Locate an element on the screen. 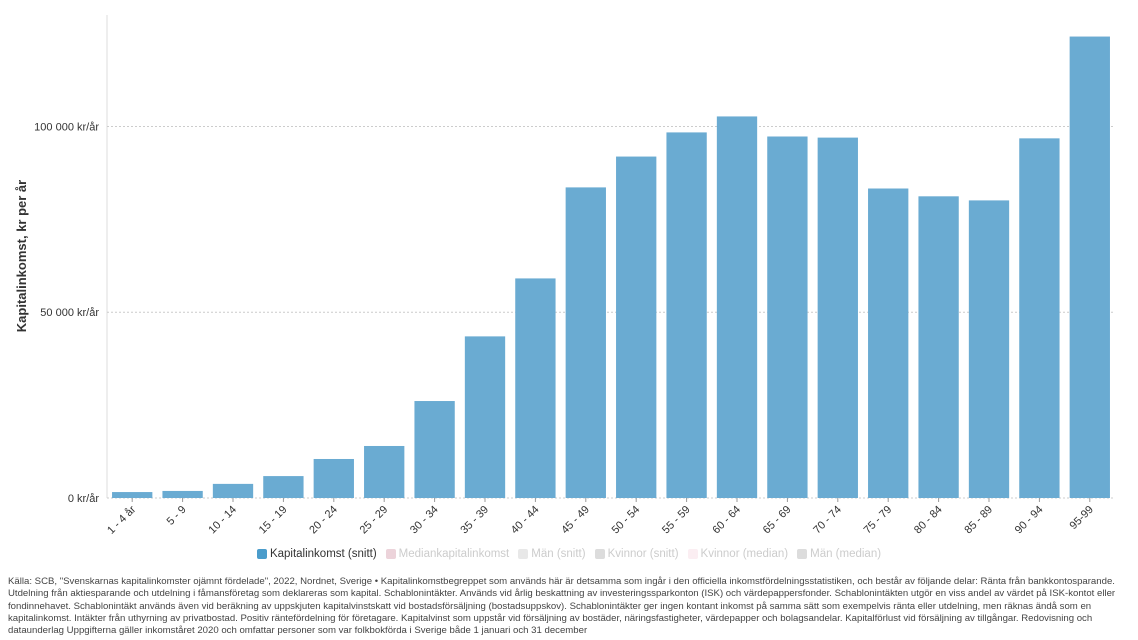 The image size is (1138, 640). legend-item-kvinnor-snitt: Kvinnor (snitt) is located at coordinates (636, 554).